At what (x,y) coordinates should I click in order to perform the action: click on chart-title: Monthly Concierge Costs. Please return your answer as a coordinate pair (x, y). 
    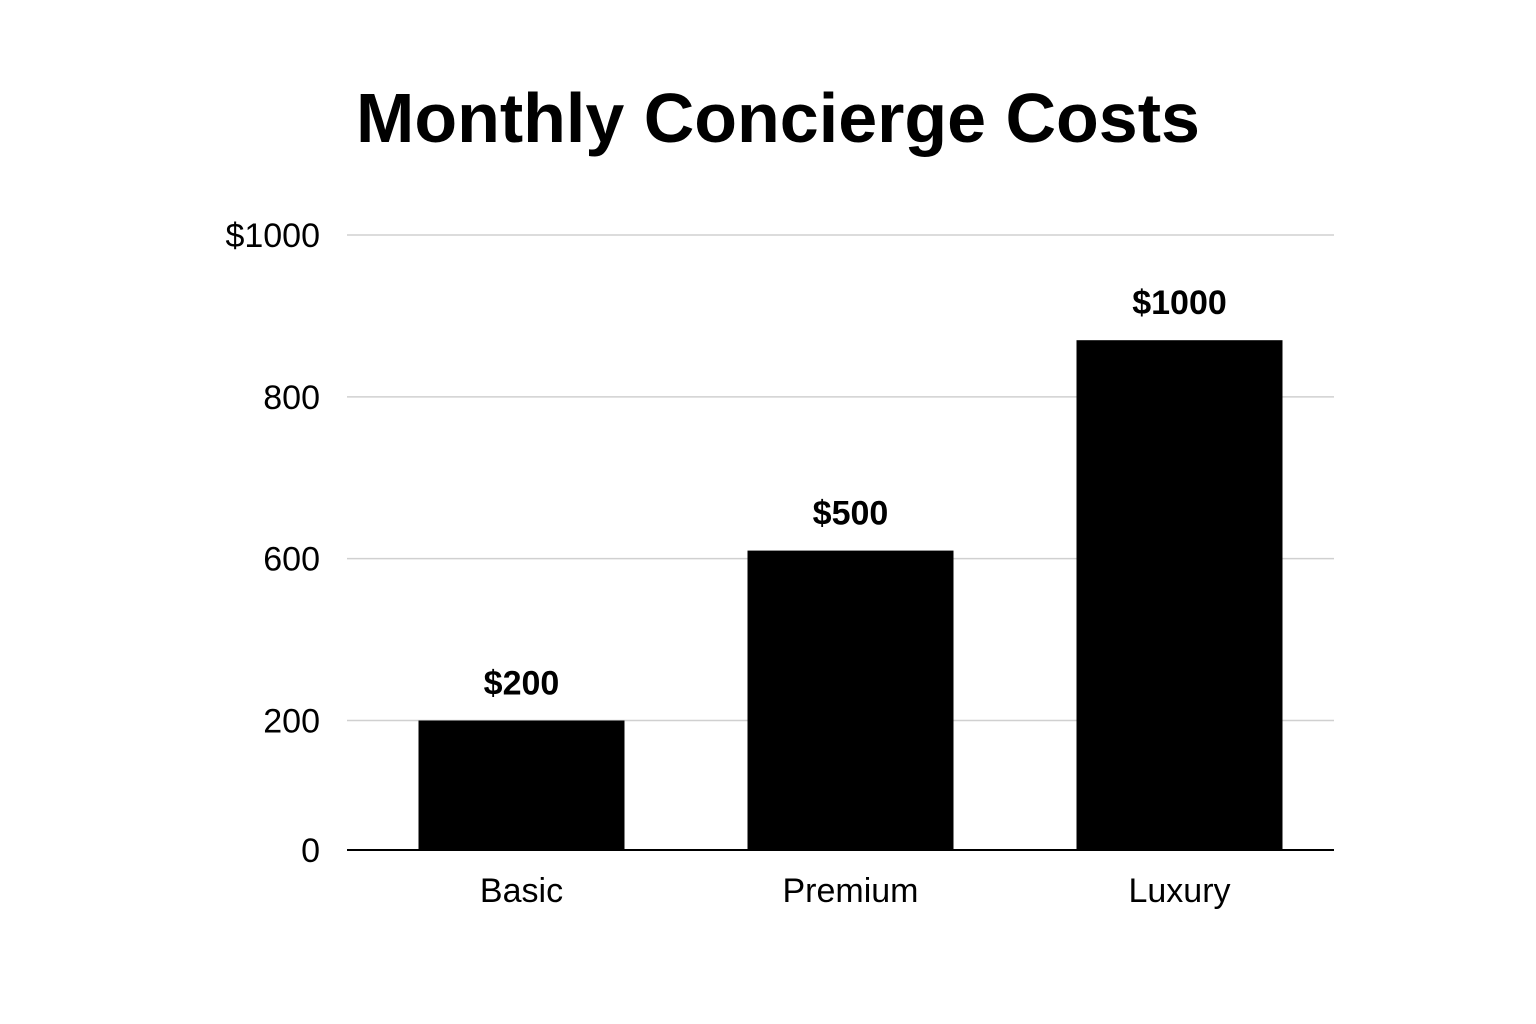
    Looking at the image, I should click on (778, 118).